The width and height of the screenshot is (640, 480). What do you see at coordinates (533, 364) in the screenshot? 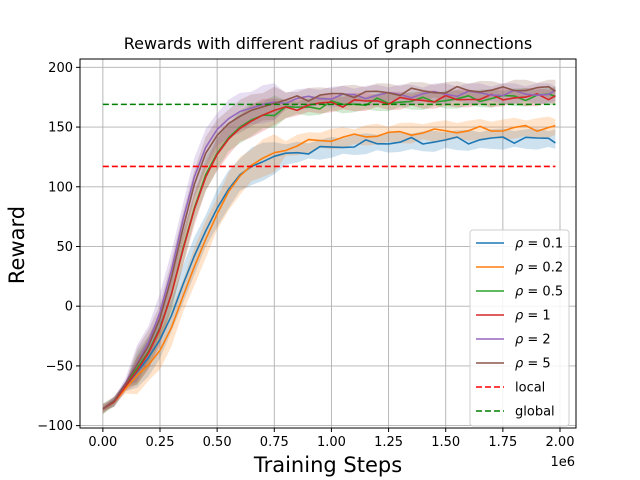
I see `legend-label: ρ = 5` at bounding box center [533, 364].